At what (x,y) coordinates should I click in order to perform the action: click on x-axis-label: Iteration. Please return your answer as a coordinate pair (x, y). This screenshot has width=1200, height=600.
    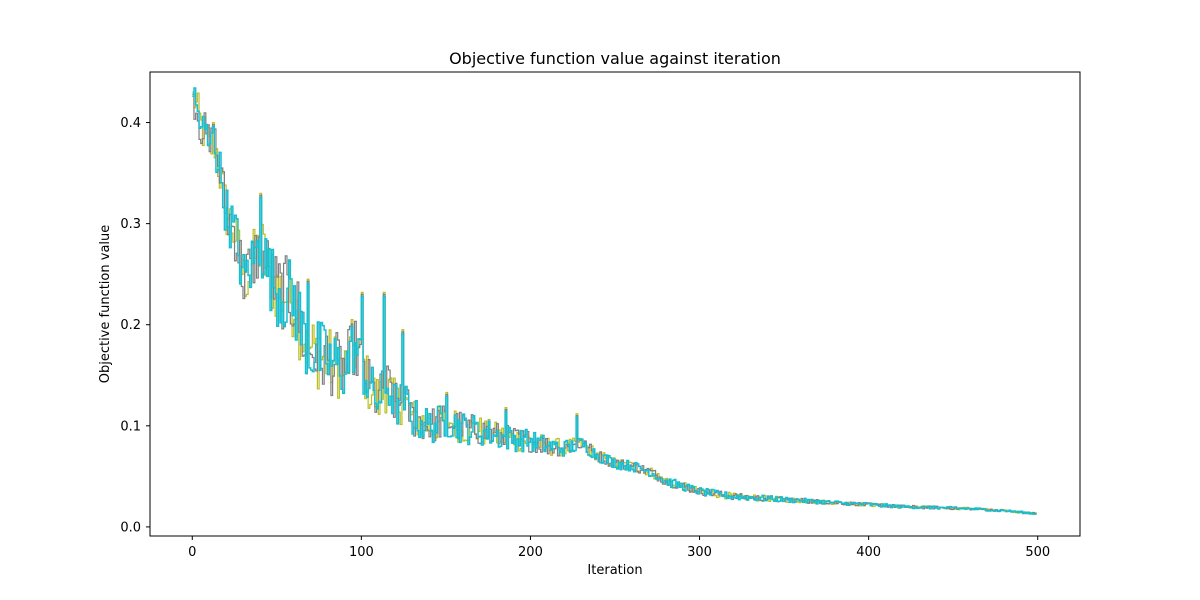
    Looking at the image, I should click on (614, 570).